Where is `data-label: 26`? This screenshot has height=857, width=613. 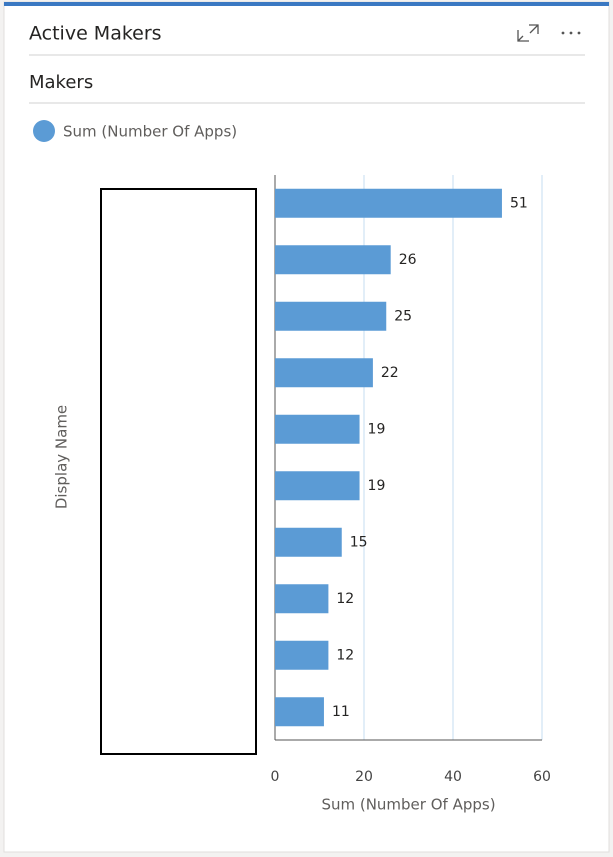
data-label: 26 is located at coordinates (408, 260).